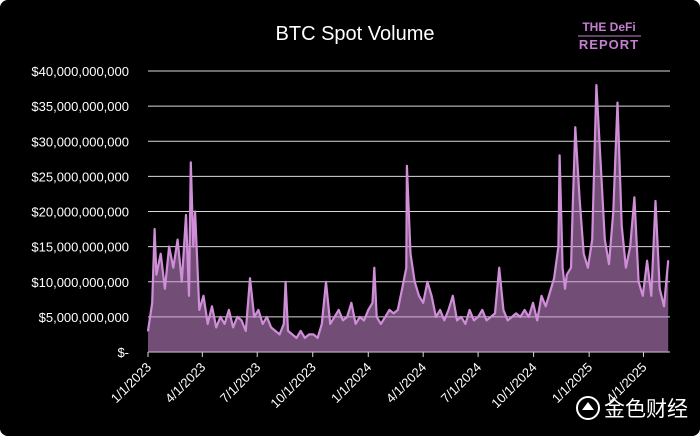  I want to click on y-tick-label: $15,000,000,000, so click(80, 247).